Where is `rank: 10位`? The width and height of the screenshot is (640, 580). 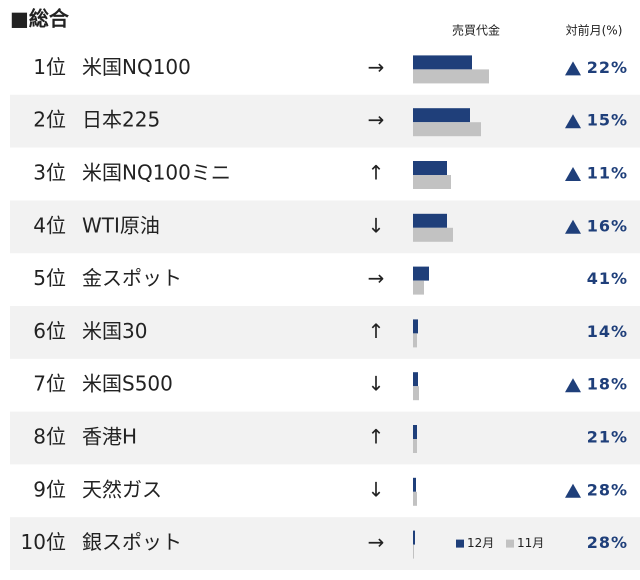 rank: 10位 is located at coordinates (43, 542).